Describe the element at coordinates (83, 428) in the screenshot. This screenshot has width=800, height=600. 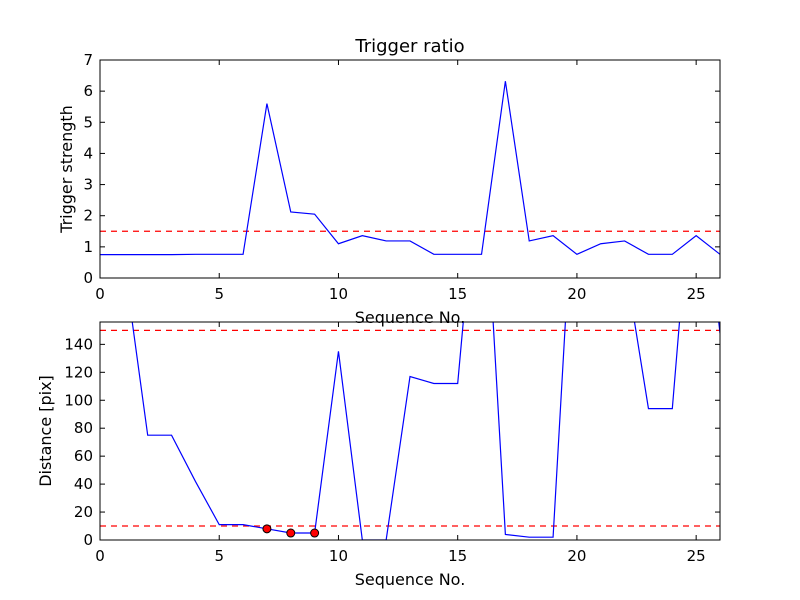
I see `y-tick-label: 80` at that location.